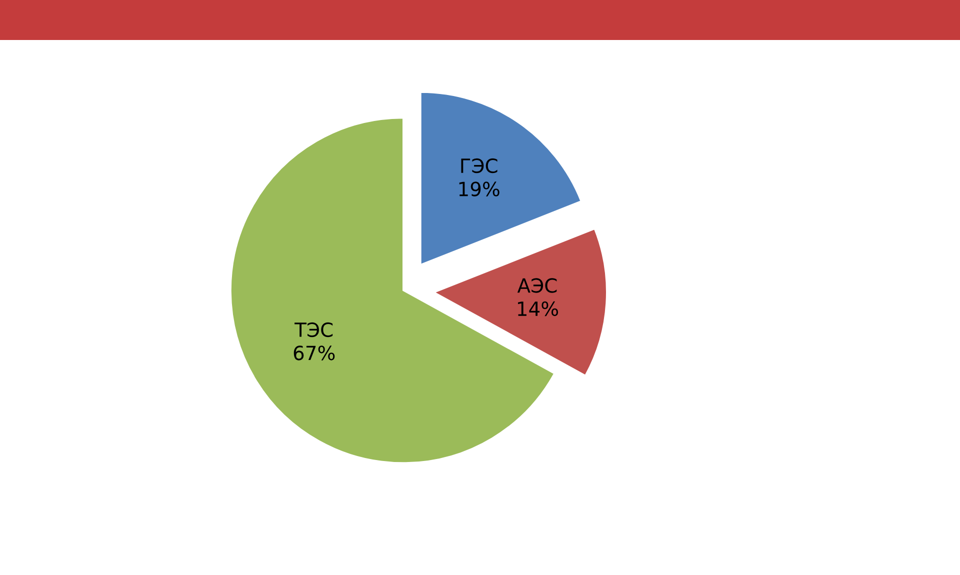 The width and height of the screenshot is (960, 575). What do you see at coordinates (538, 308) in the screenshot?
I see `data-label: 14%` at bounding box center [538, 308].